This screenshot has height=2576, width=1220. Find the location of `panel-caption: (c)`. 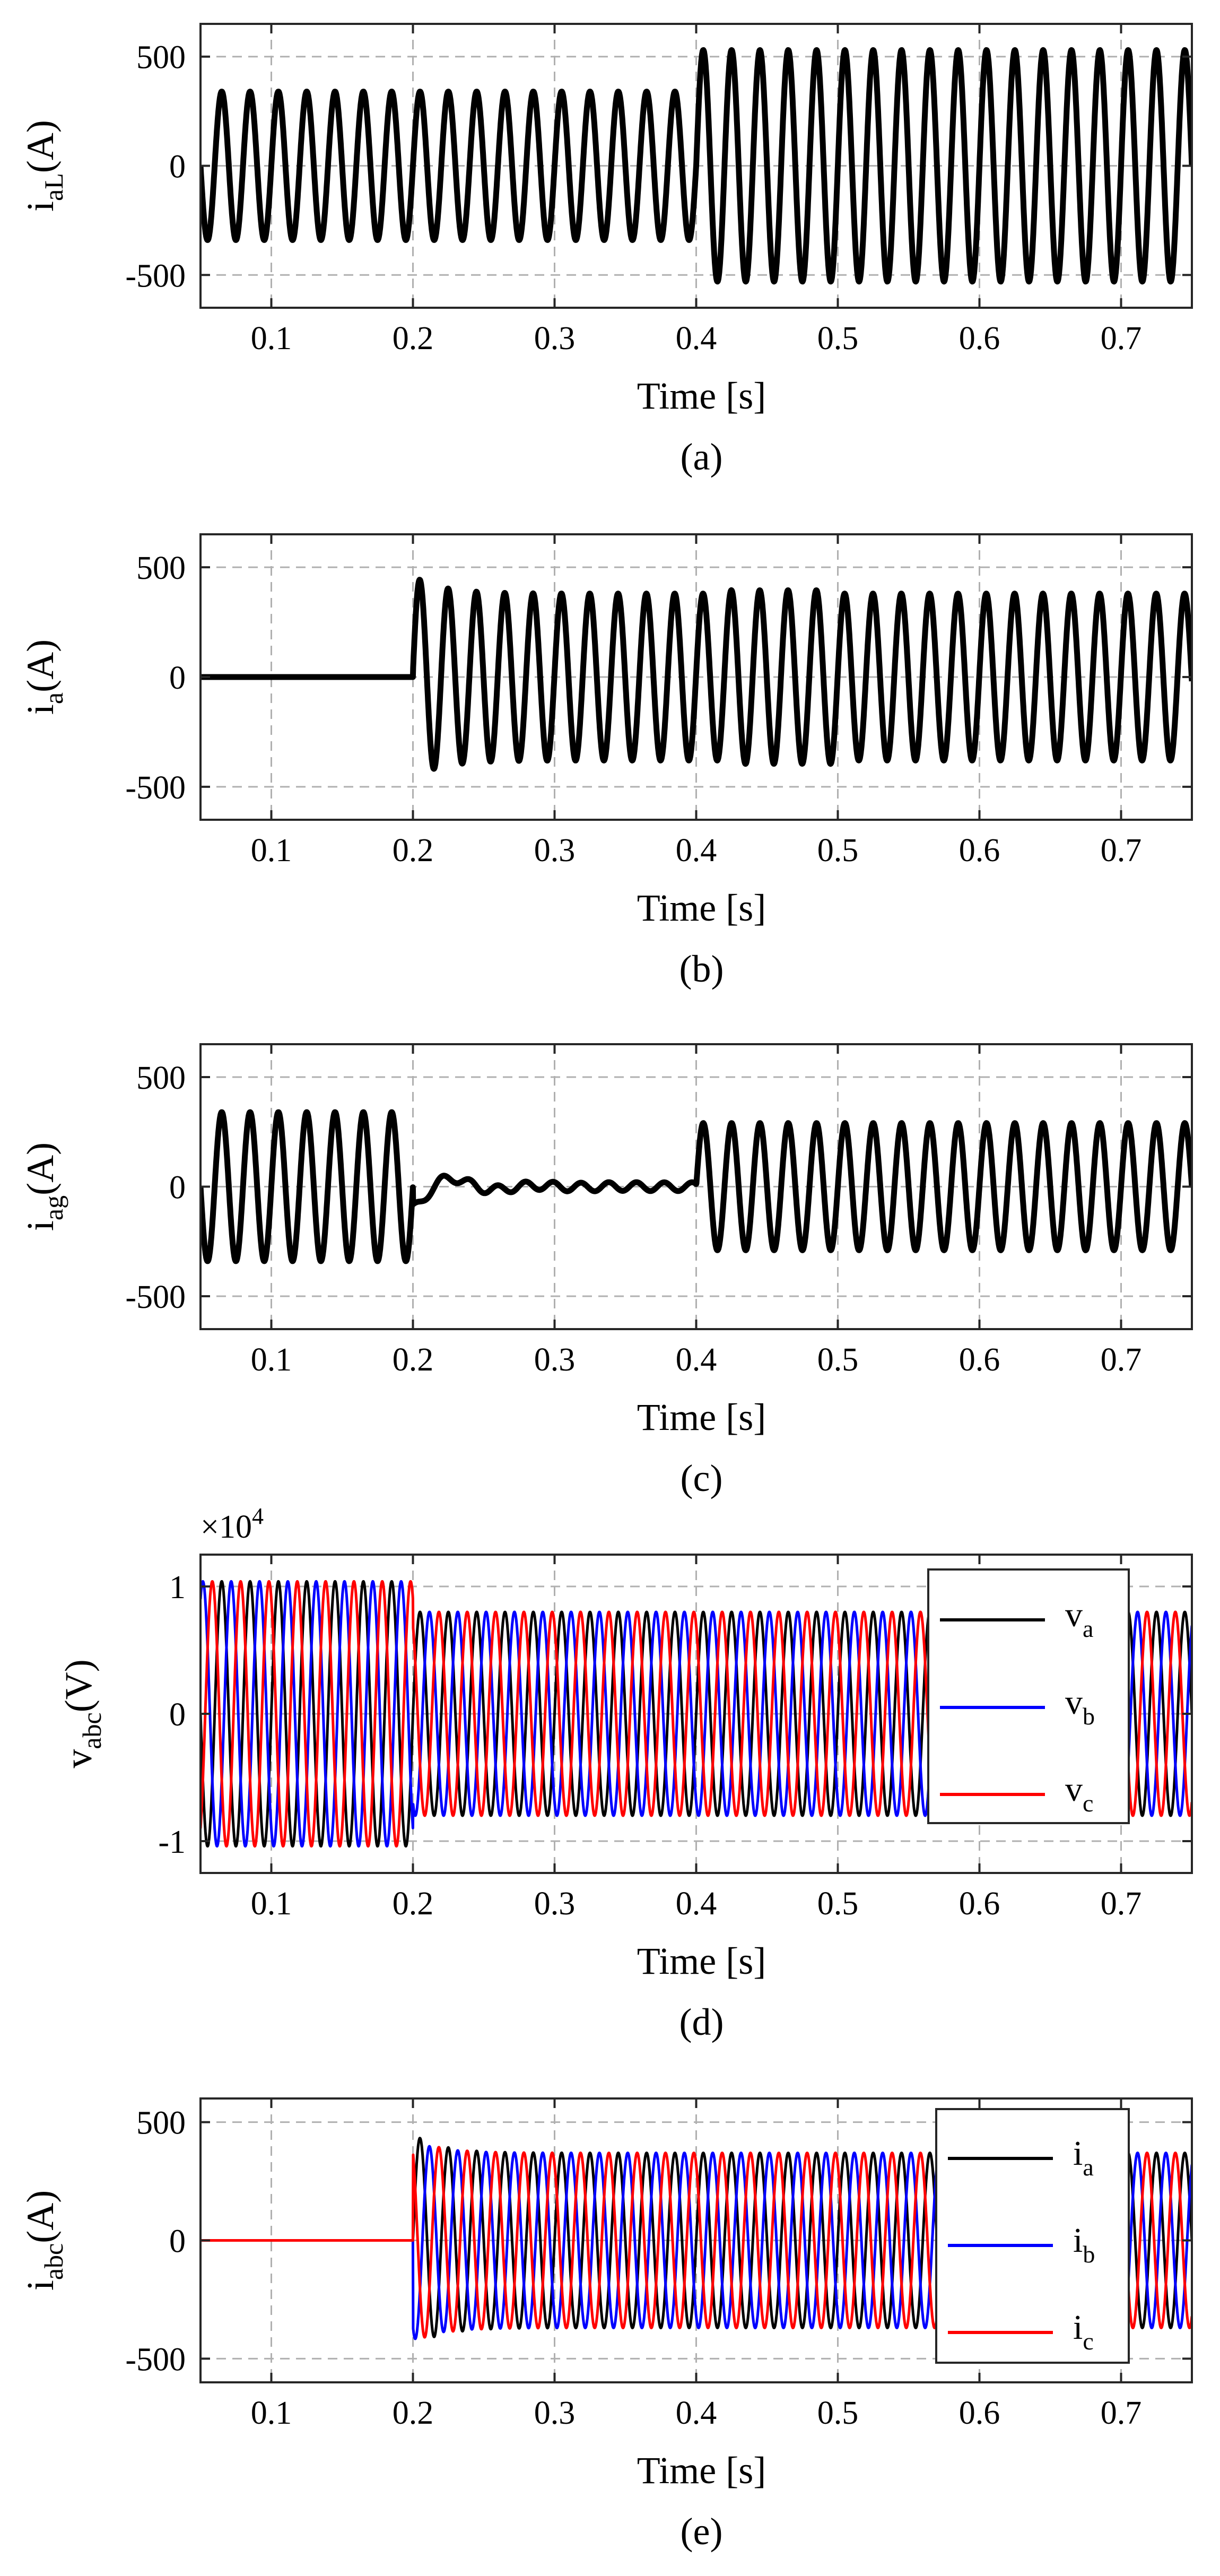

panel-caption: (c) is located at coordinates (702, 1478).